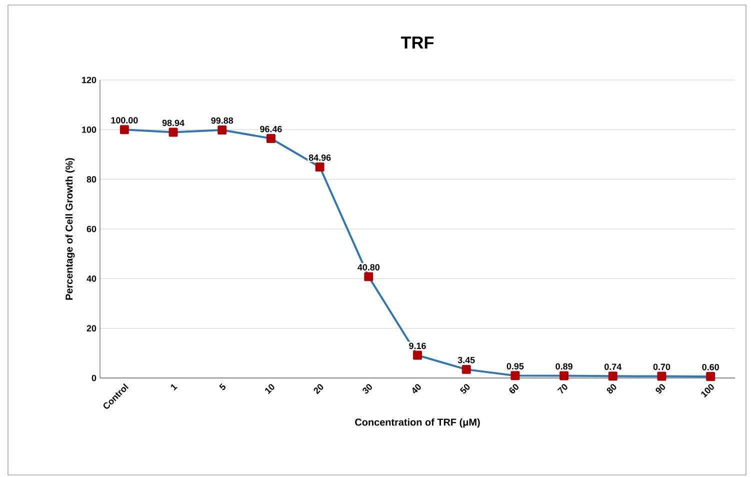 The image size is (751, 477). I want to click on data-label: 0.60, so click(710, 367).